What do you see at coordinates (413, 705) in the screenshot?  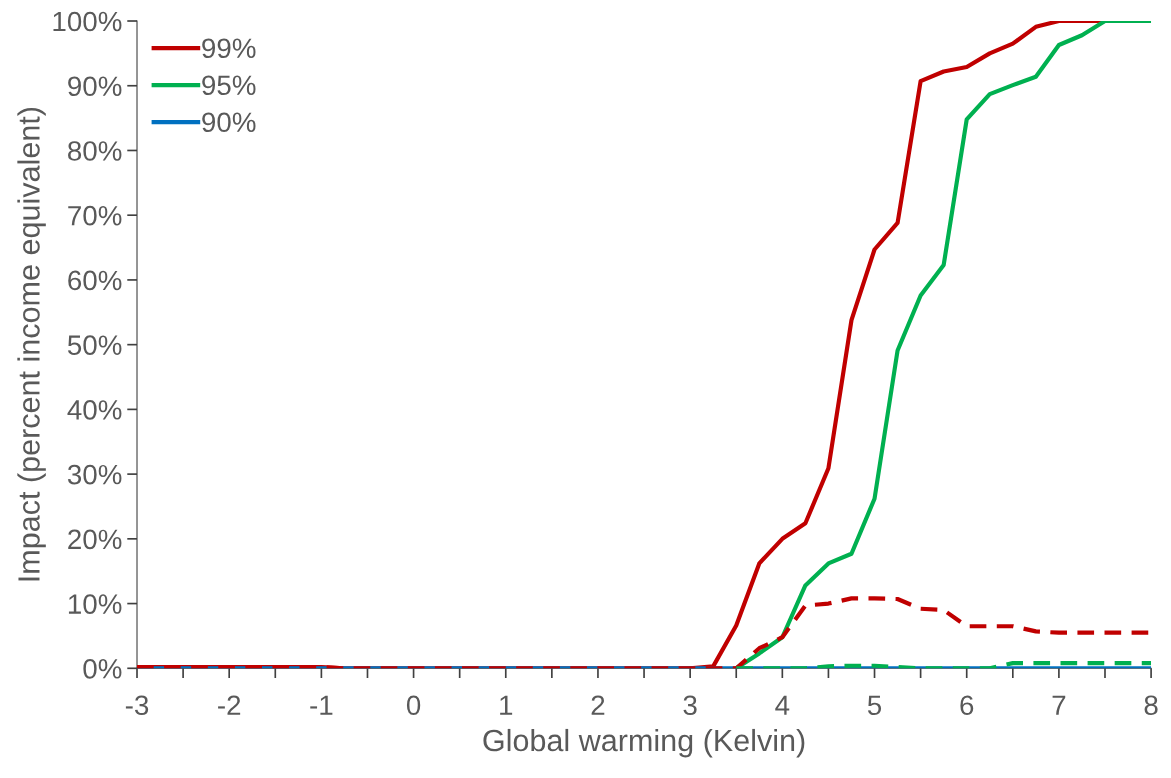 I see `x-tick-label: 0` at bounding box center [413, 705].